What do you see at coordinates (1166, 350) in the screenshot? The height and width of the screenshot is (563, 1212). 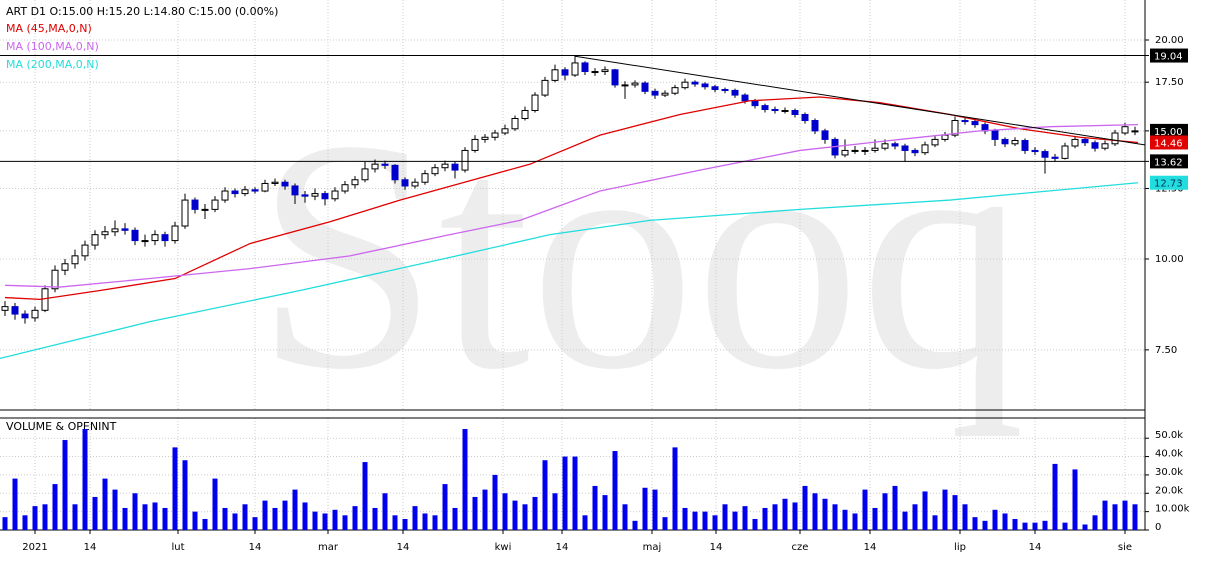 I see `y-tick-label: 7.50` at bounding box center [1166, 350].